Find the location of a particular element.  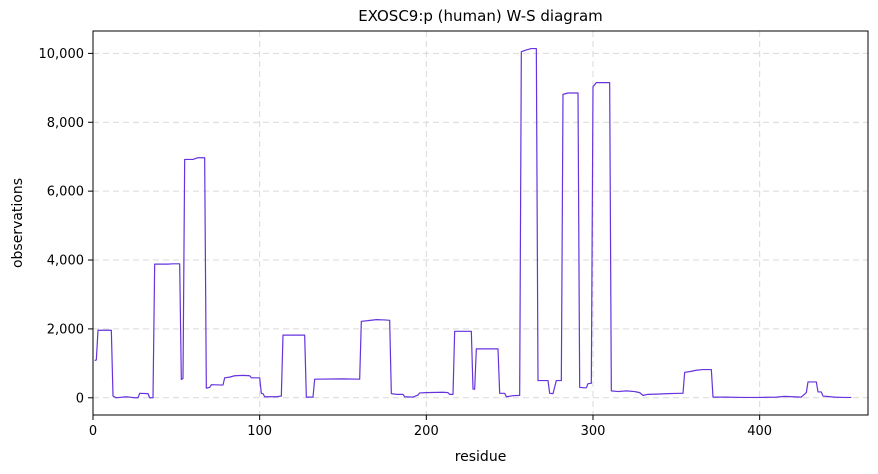

x-tick-label: 200 is located at coordinates (426, 431).